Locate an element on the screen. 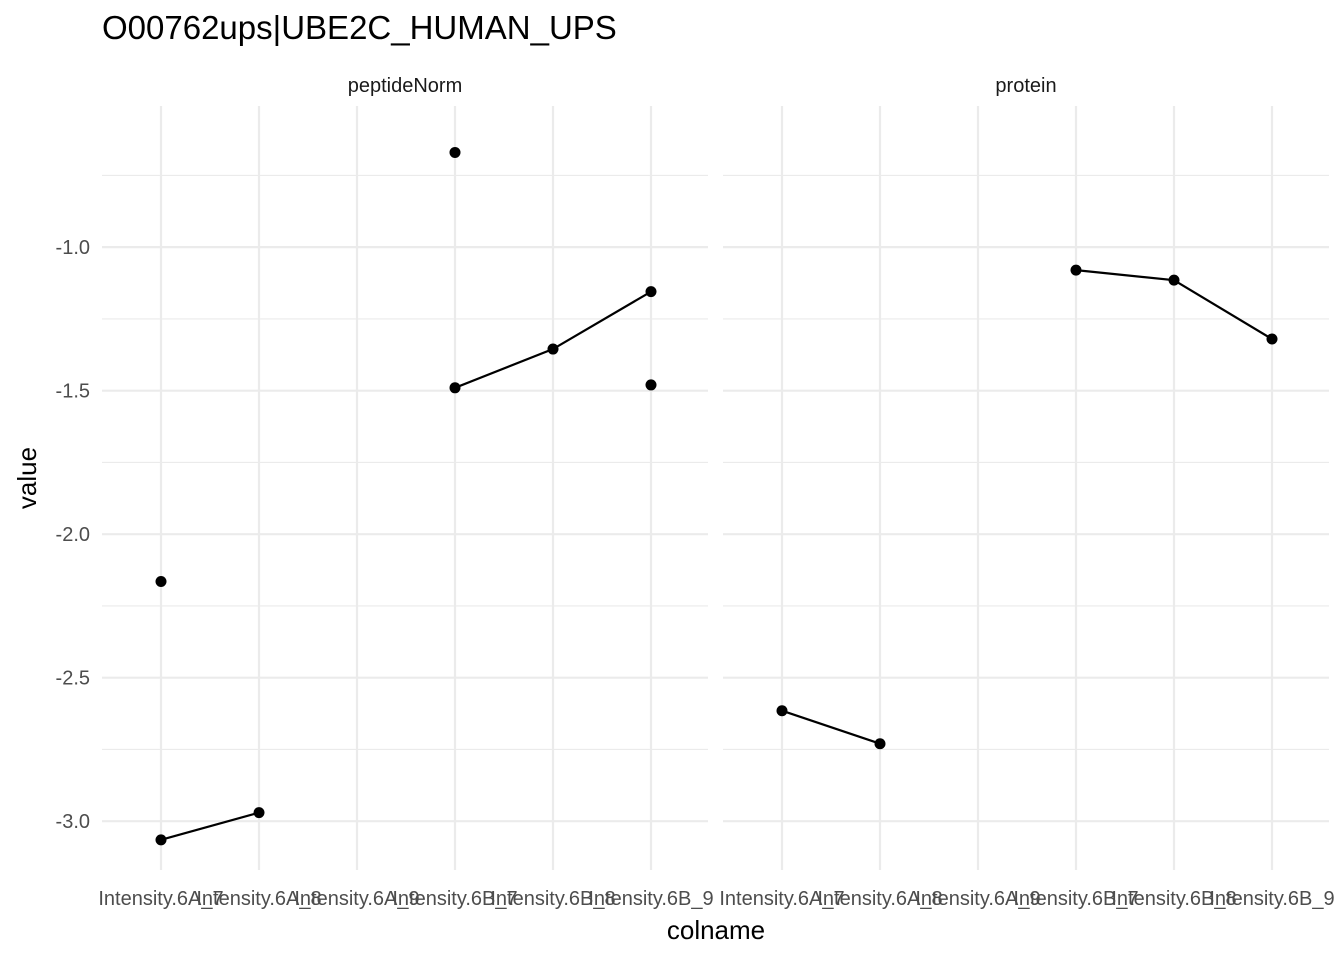 The height and width of the screenshot is (960, 1344). chart-title: O00762ups|UBE2C_HUMAN_UPS is located at coordinates (359, 27).